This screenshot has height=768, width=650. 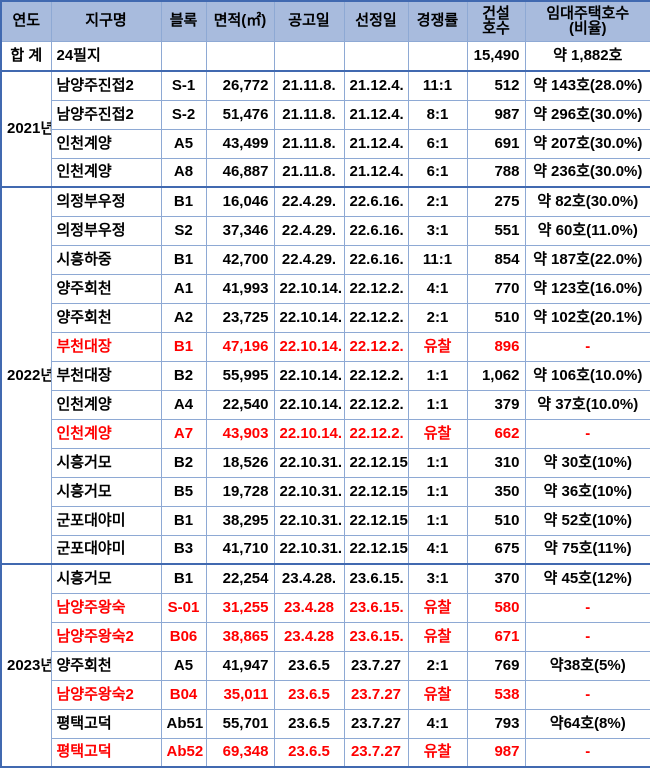 What do you see at coordinates (587, 578) in the screenshot?
I see `cell-rental-units: 약 45호(12%)` at bounding box center [587, 578].